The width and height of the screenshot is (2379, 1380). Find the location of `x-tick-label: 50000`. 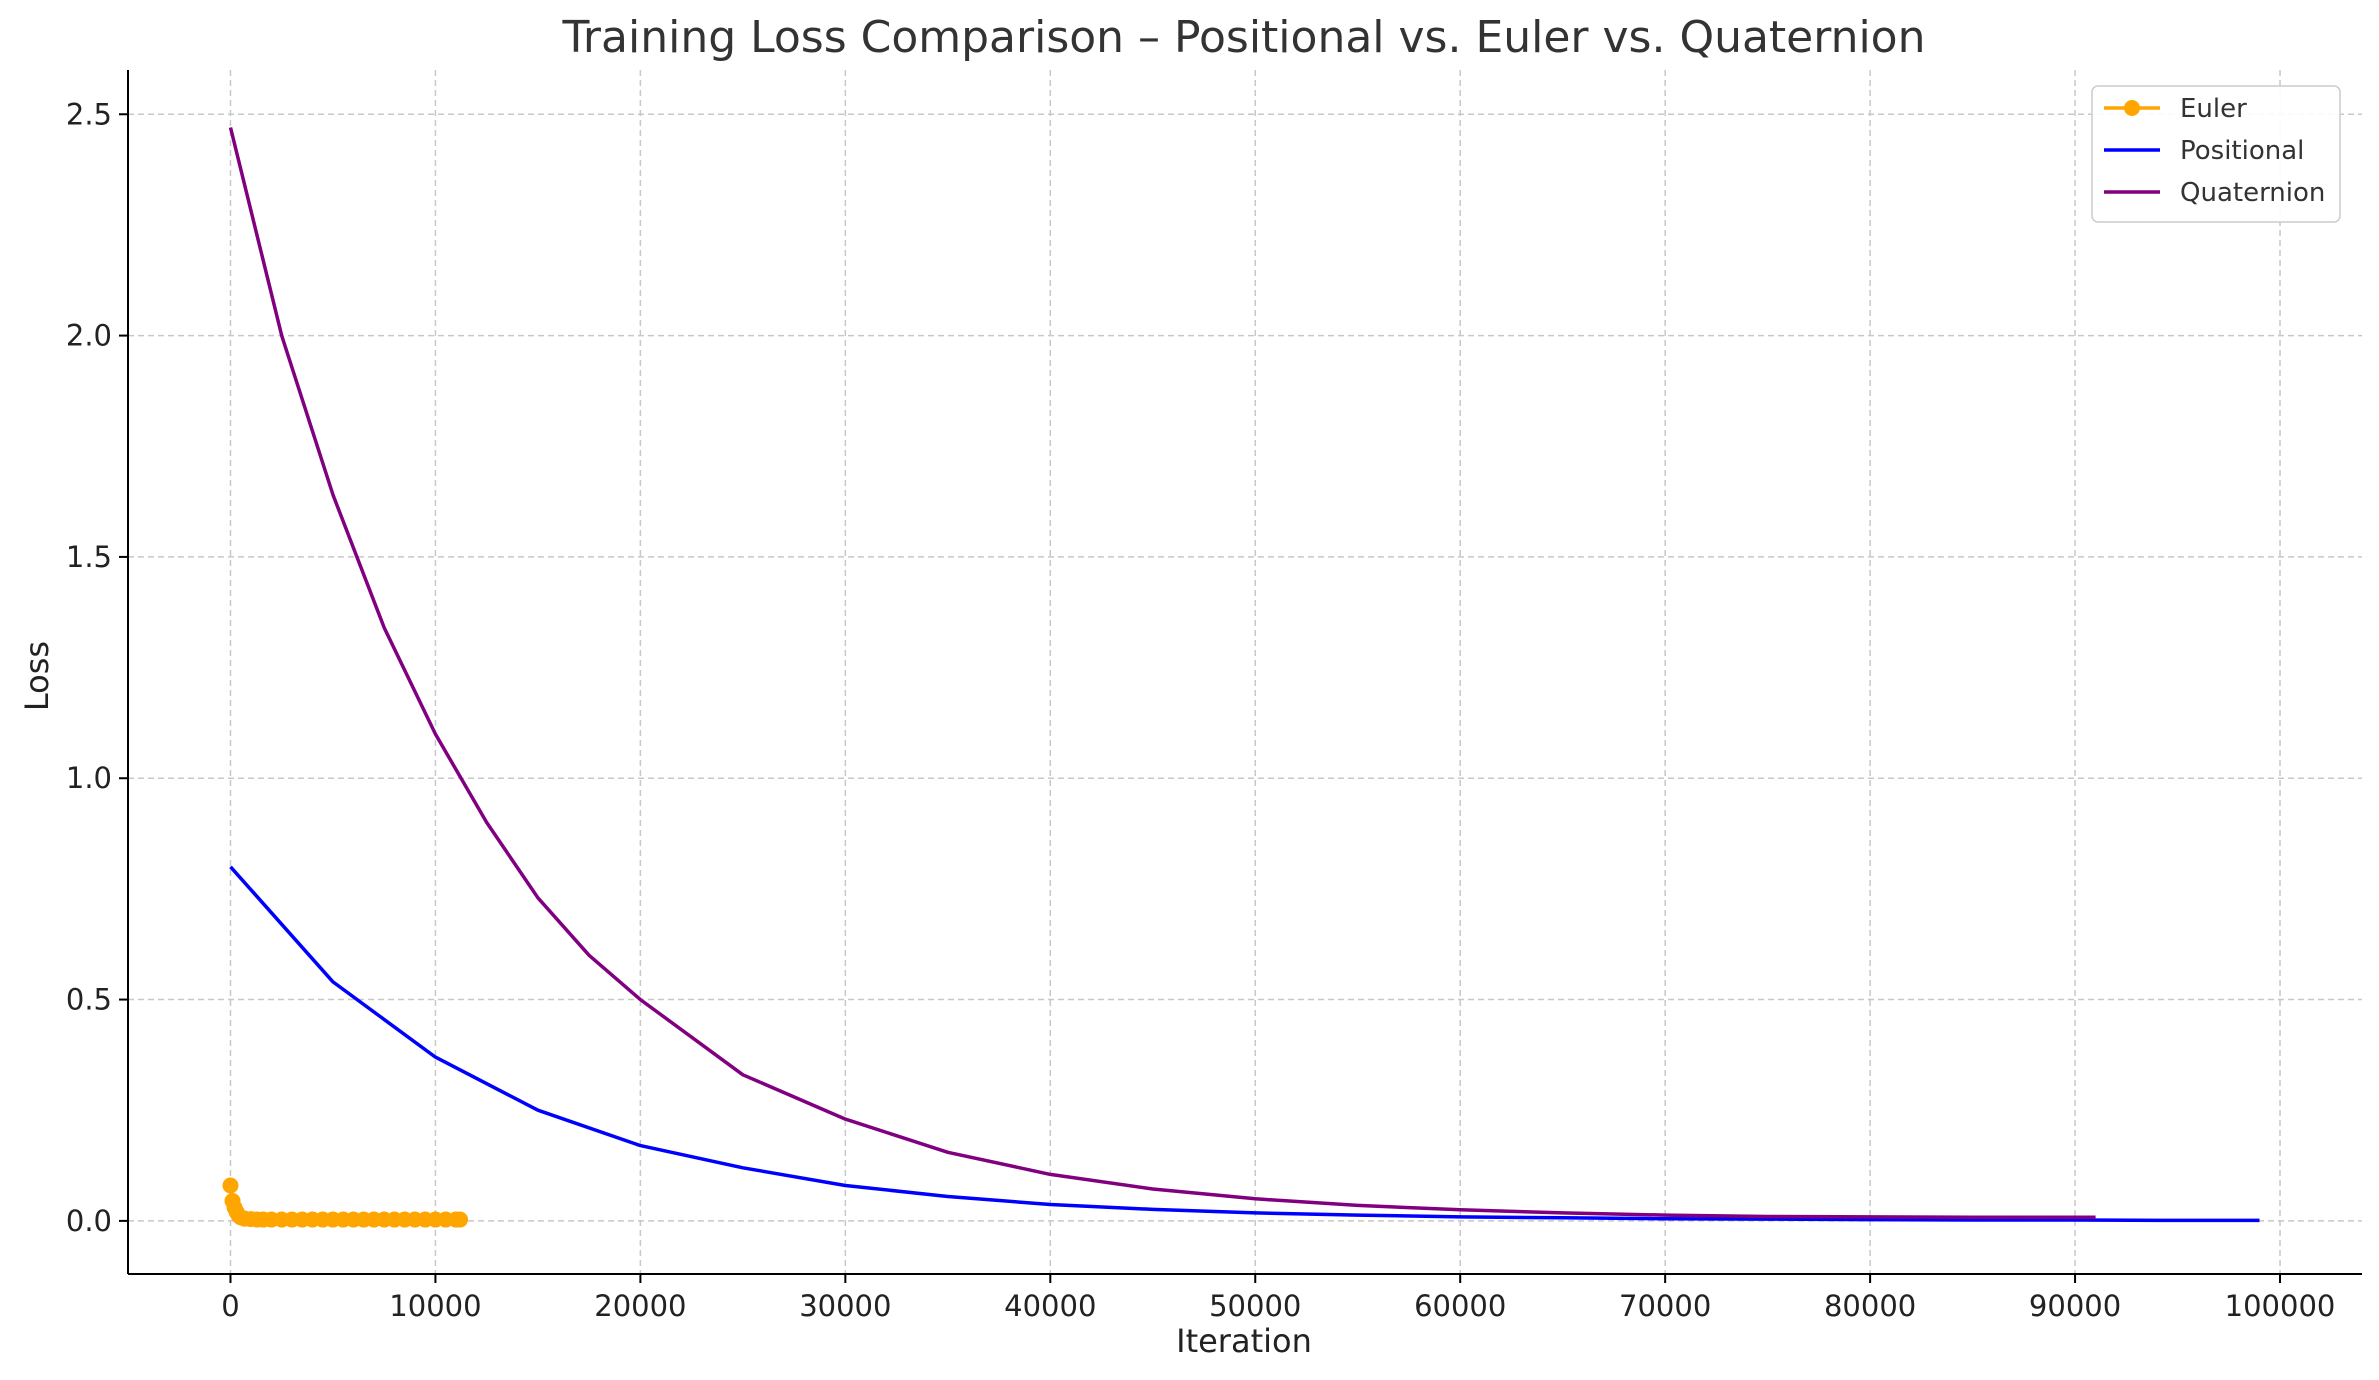

x-tick-label: 50000 is located at coordinates (1255, 1306).